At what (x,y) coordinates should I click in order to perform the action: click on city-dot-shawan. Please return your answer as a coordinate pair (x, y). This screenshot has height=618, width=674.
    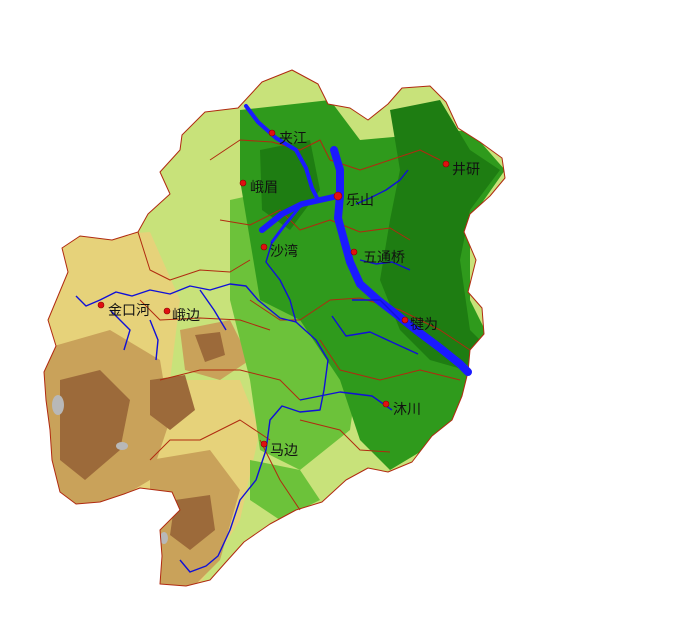
    Looking at the image, I should click on (264, 247).